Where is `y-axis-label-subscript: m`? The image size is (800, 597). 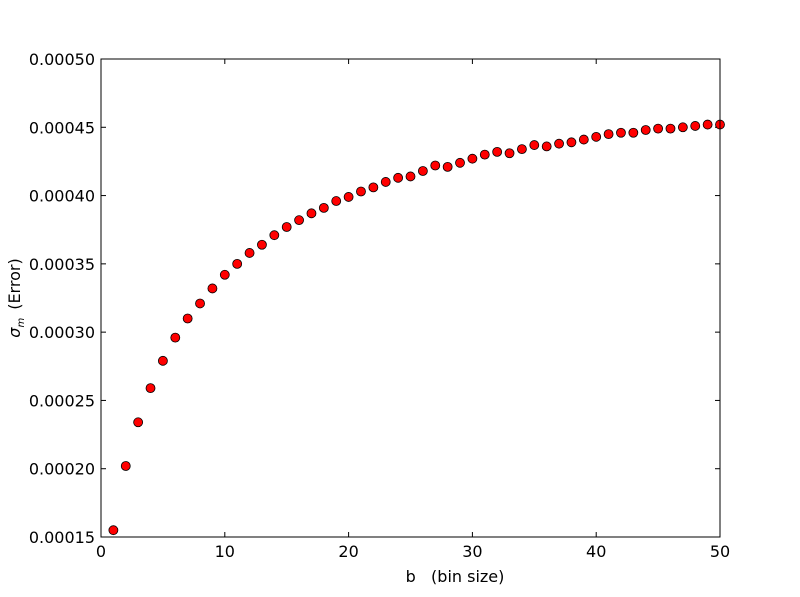 y-axis-label-subscript: m is located at coordinates (21, 323).